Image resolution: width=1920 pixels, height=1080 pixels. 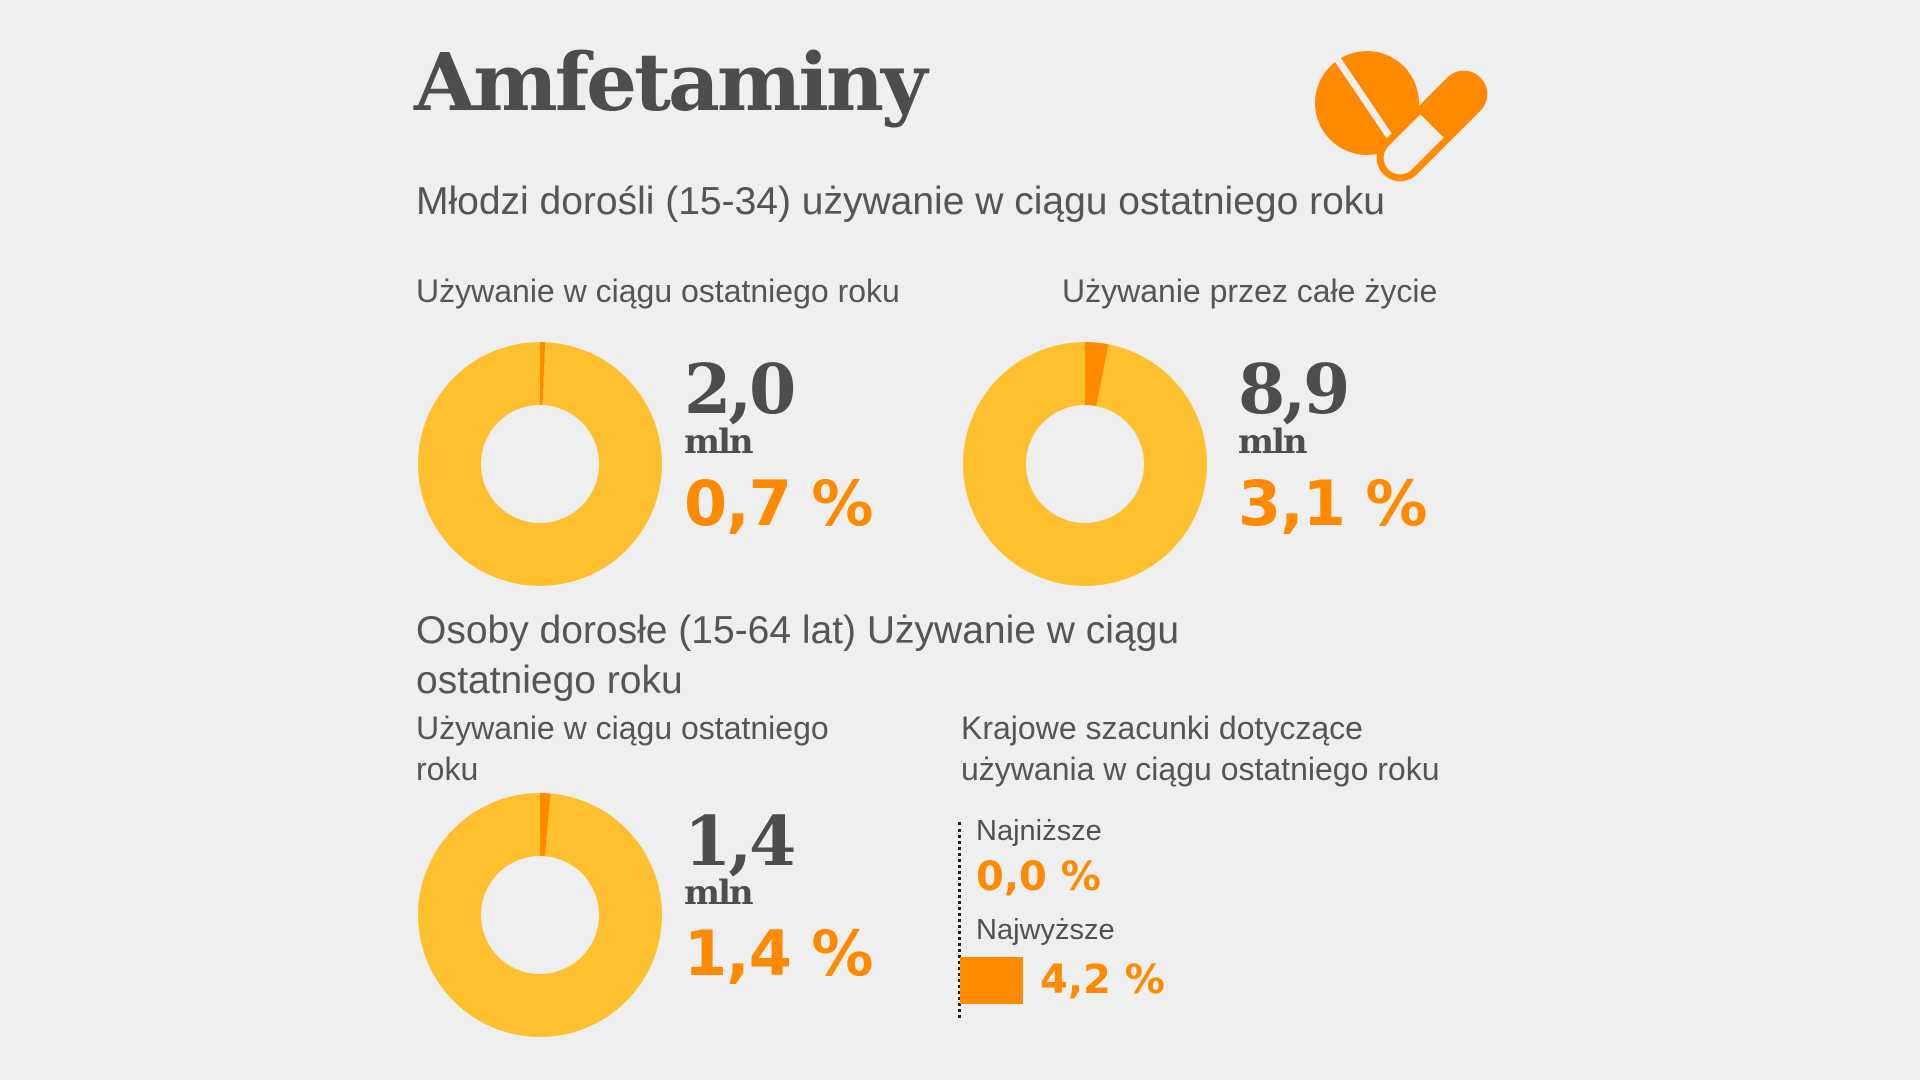 What do you see at coordinates (549, 680) in the screenshot?
I see `section2-heading-line2: ostatniego roku` at bounding box center [549, 680].